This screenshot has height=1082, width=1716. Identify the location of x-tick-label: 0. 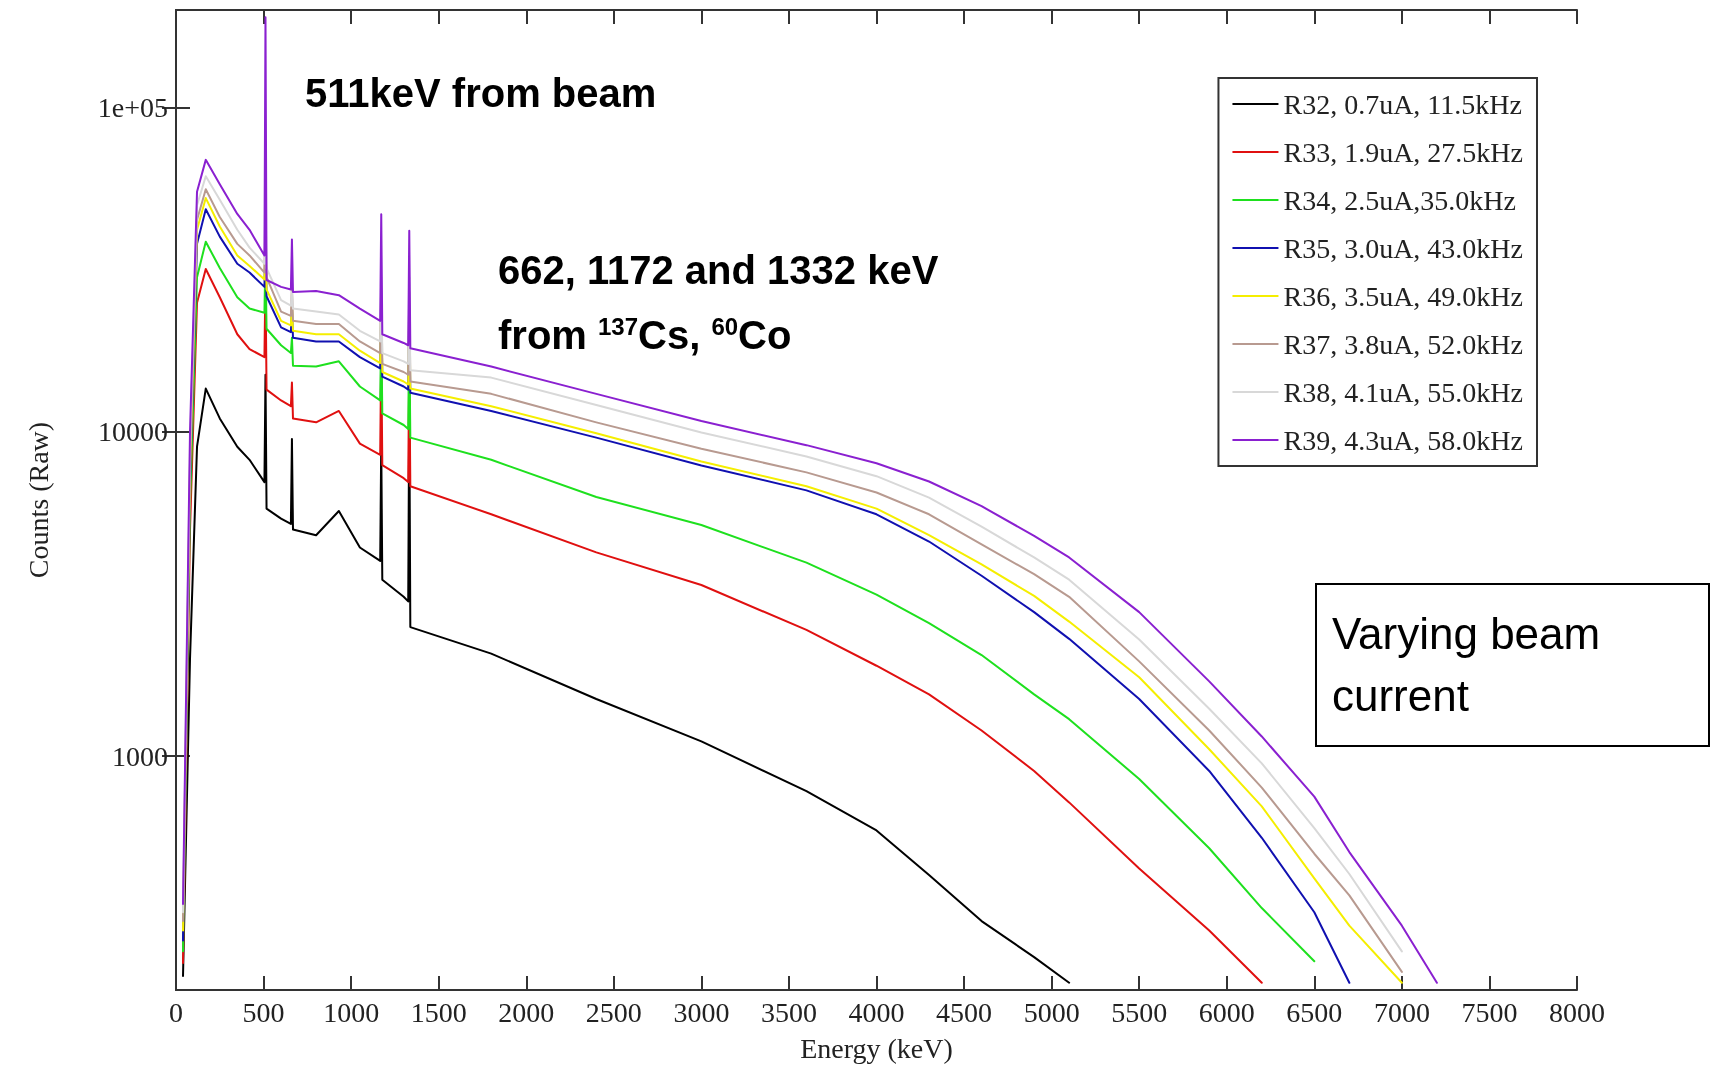
(176, 1012).